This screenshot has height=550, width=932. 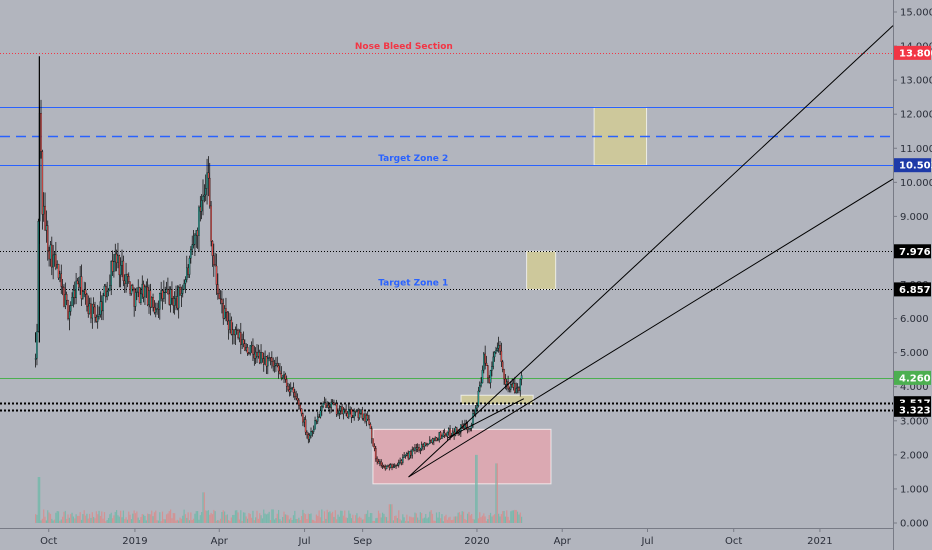 I want to click on trendline, so click(x=486, y=418).